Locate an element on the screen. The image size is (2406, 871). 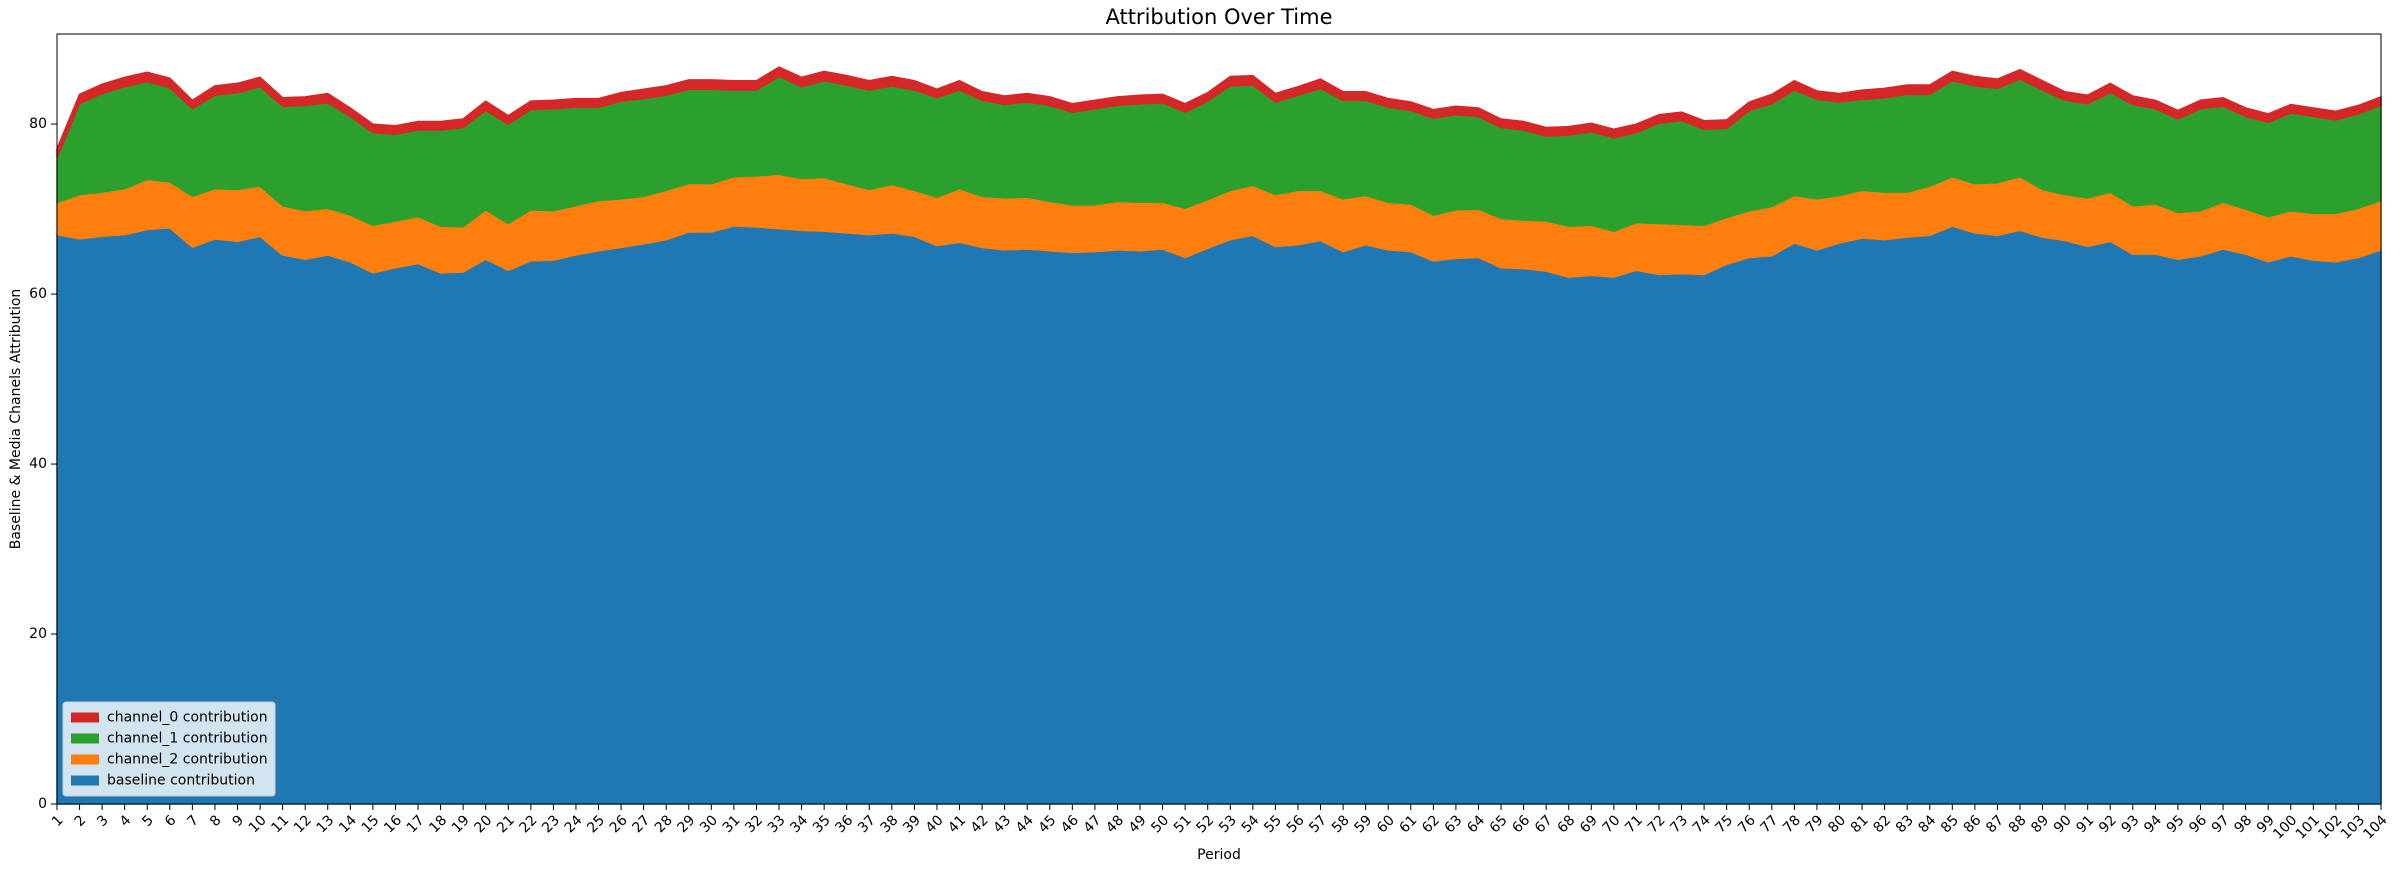
x-tick-label: 41 is located at coordinates (957, 824).